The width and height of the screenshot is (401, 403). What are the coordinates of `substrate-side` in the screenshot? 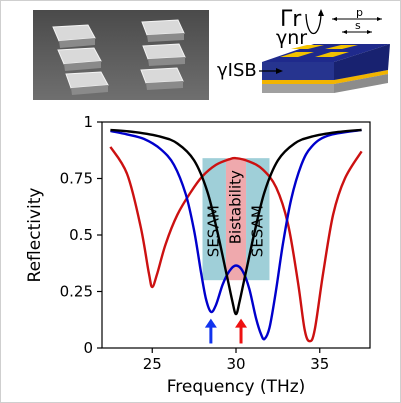 It's located at (298, 88).